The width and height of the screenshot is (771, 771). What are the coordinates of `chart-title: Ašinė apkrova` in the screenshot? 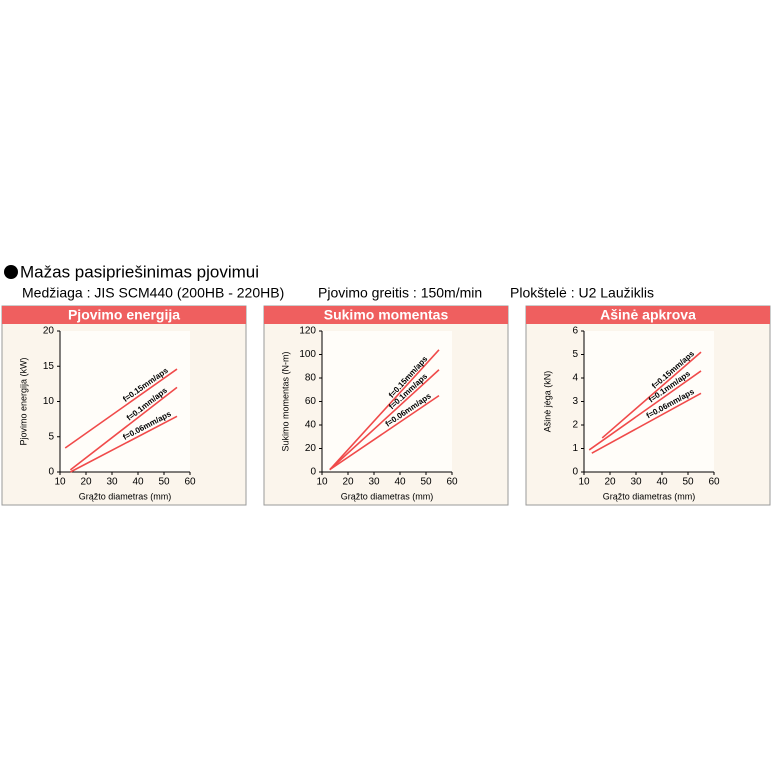 It's located at (648, 315).